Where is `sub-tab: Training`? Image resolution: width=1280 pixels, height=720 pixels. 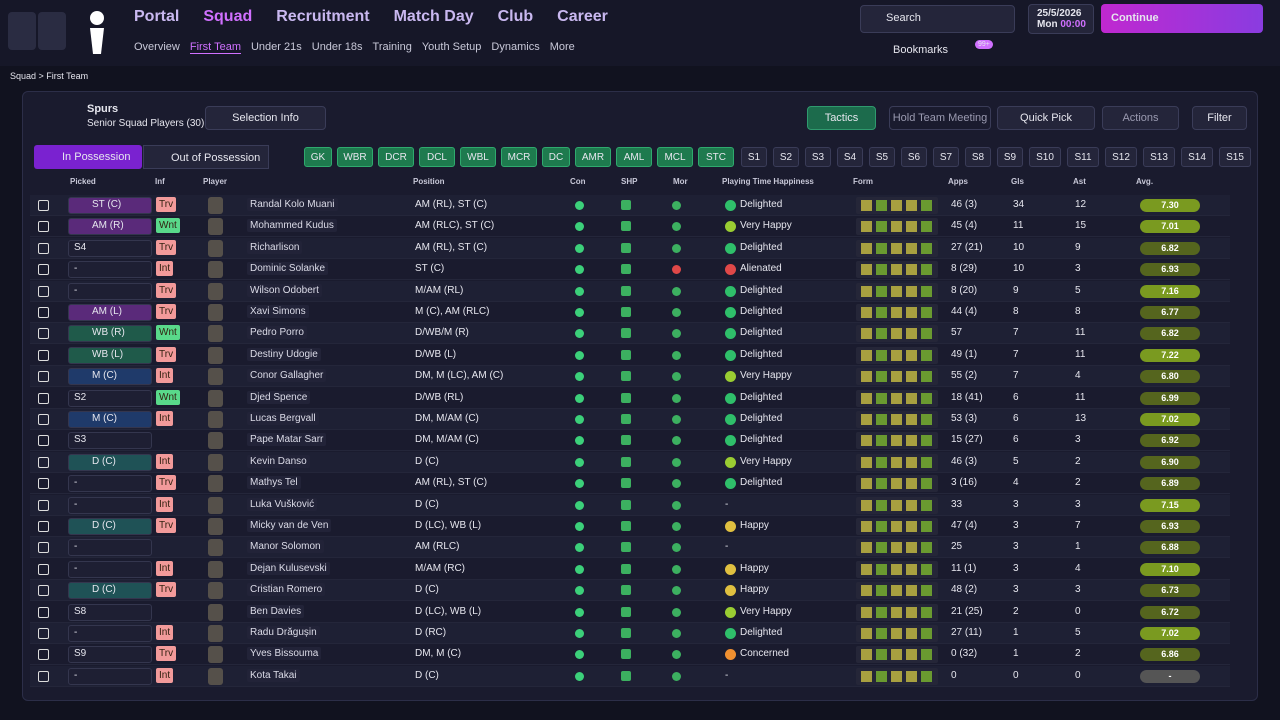
sub-tab: Training is located at coordinates (392, 47).